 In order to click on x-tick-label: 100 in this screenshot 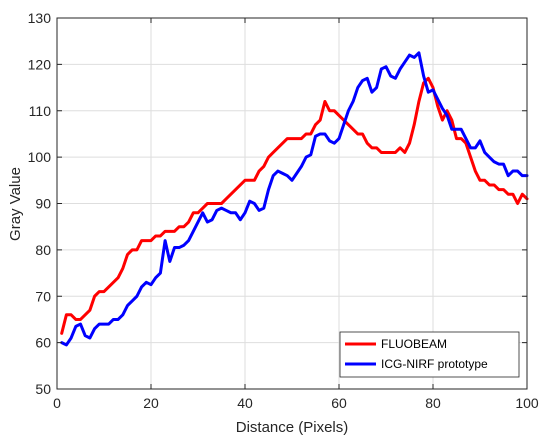, I will do `click(527, 403)`.